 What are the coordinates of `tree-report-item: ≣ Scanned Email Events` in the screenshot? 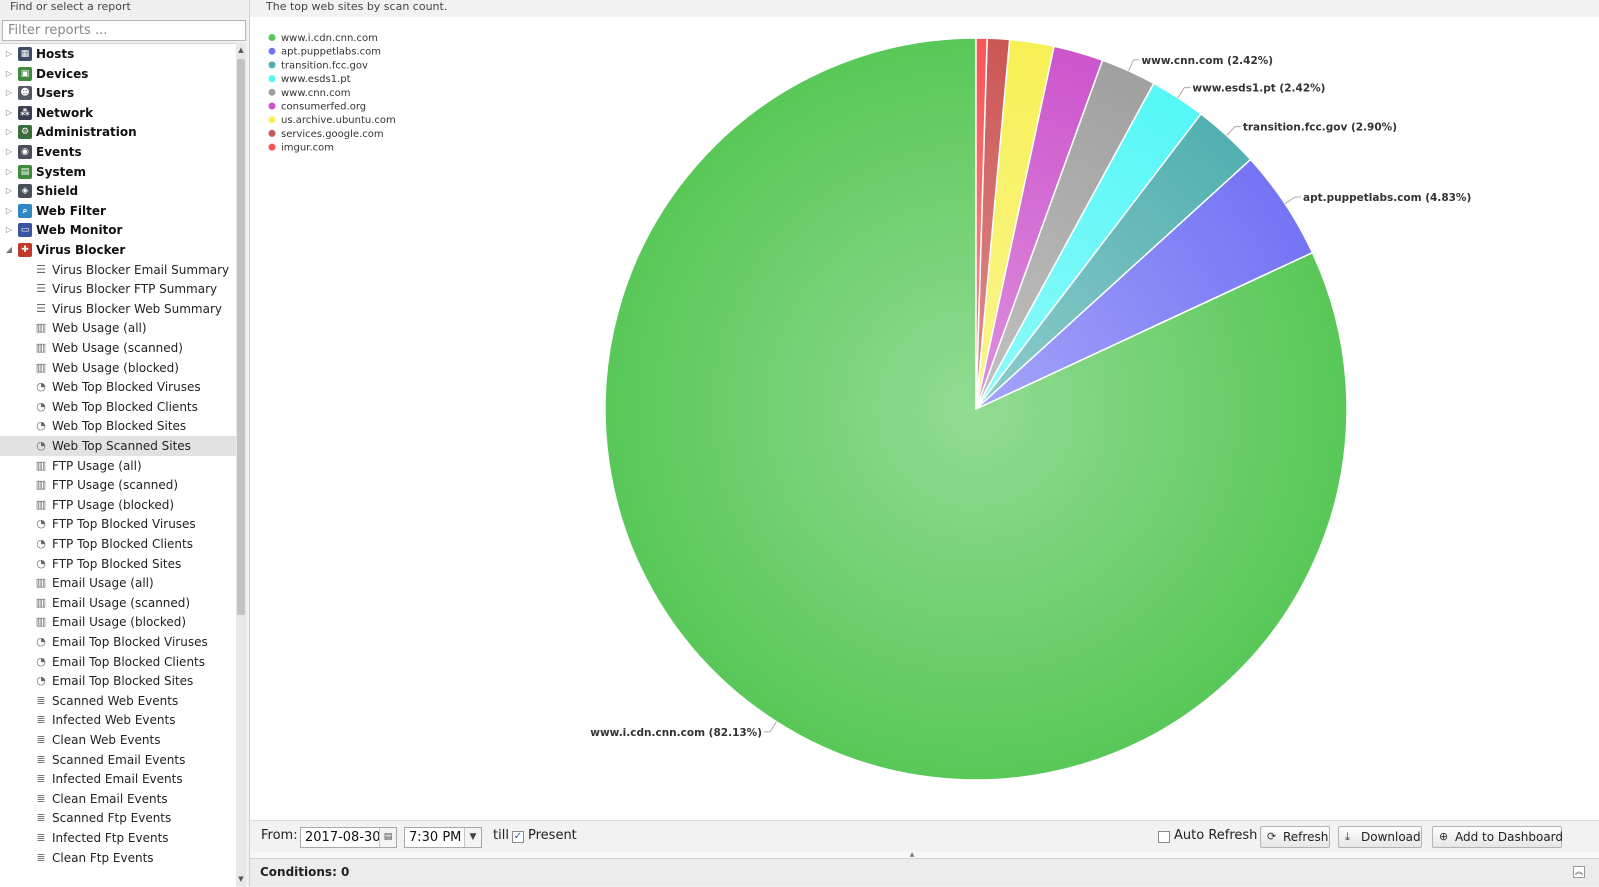 It's located at (118, 760).